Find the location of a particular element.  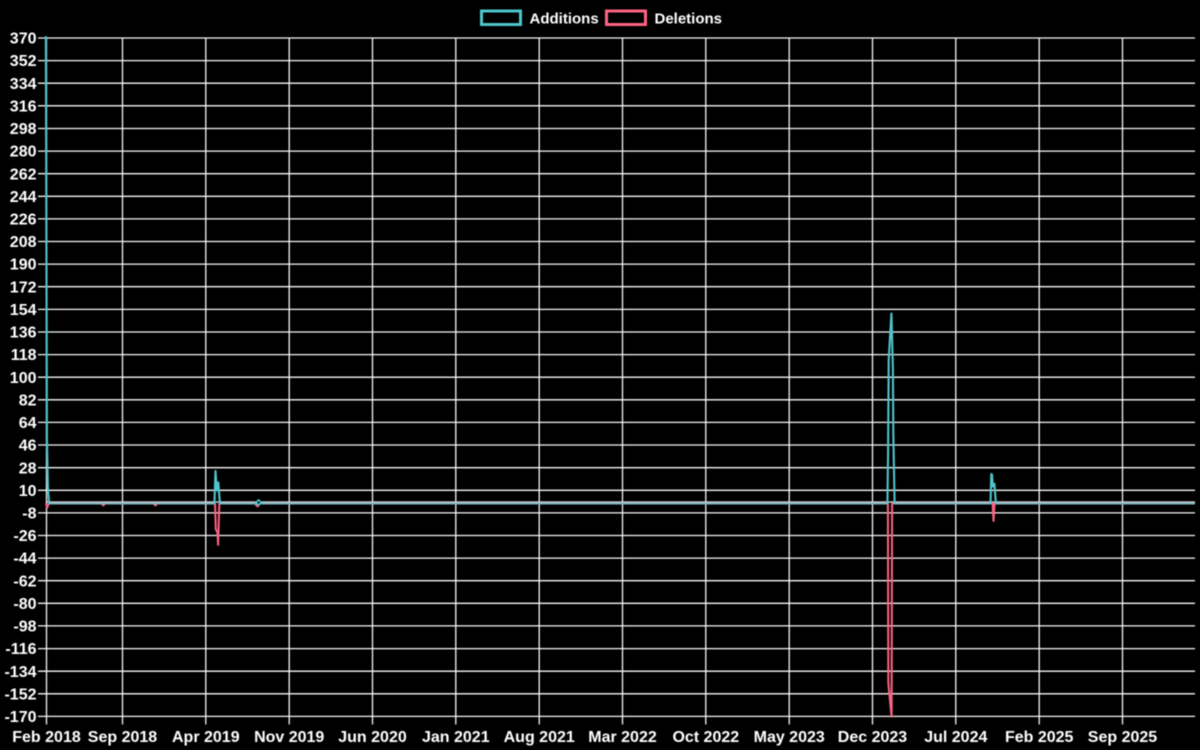

svg-text: 370 is located at coordinates (23, 39).